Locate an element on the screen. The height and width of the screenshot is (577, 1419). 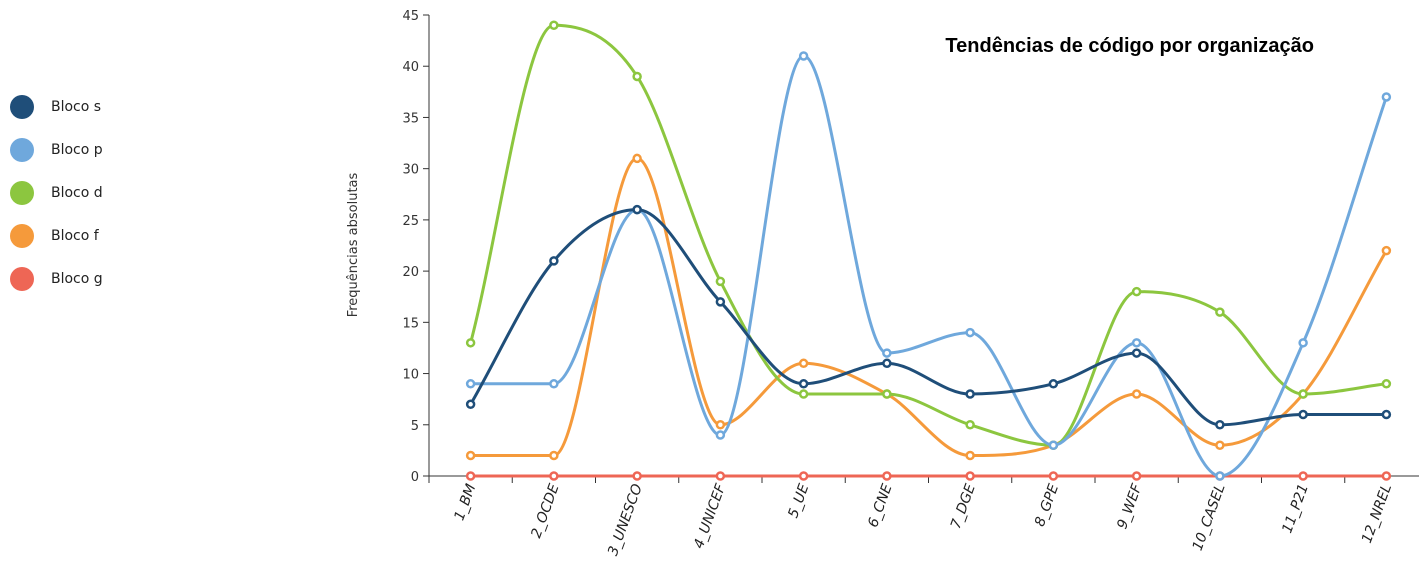
y-tick-label: 40 is located at coordinates (410, 67).